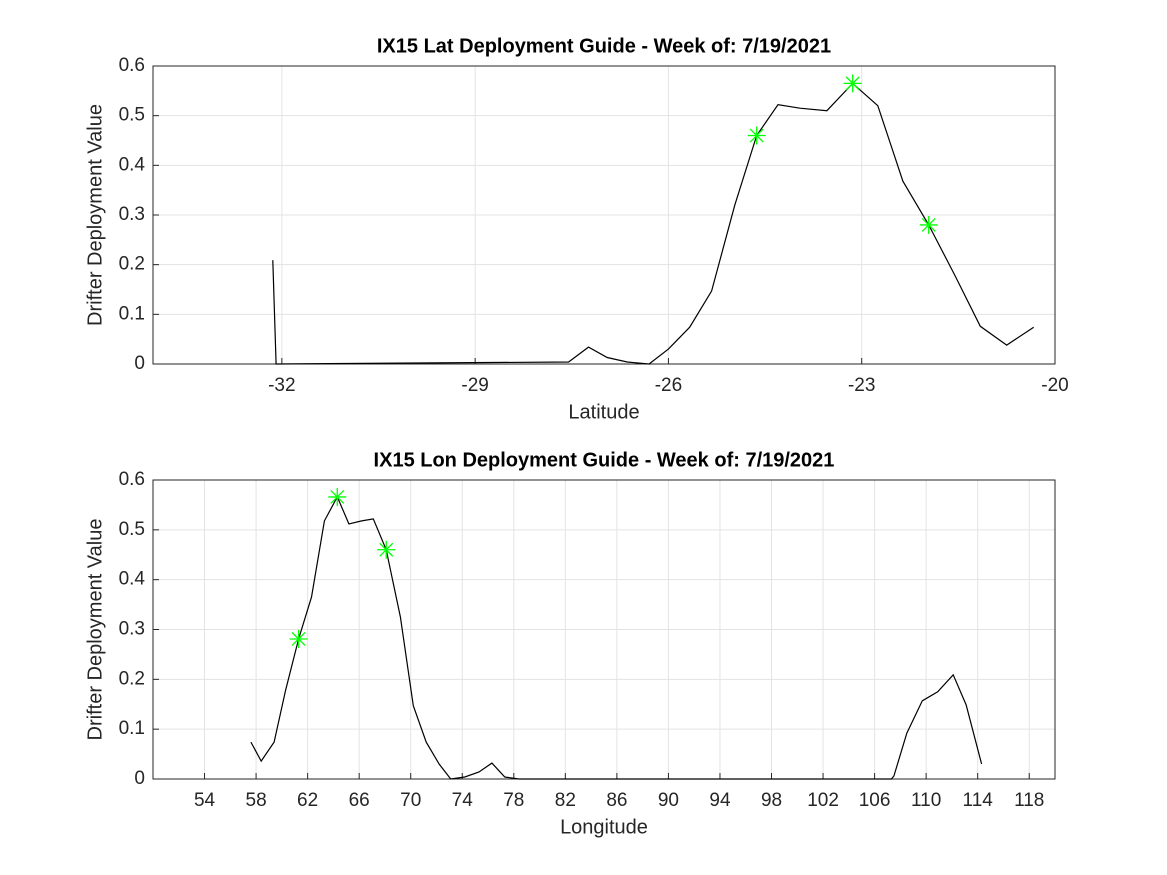 The width and height of the screenshot is (1167, 875). What do you see at coordinates (359, 800) in the screenshot?
I see `x-tick-label: 66` at bounding box center [359, 800].